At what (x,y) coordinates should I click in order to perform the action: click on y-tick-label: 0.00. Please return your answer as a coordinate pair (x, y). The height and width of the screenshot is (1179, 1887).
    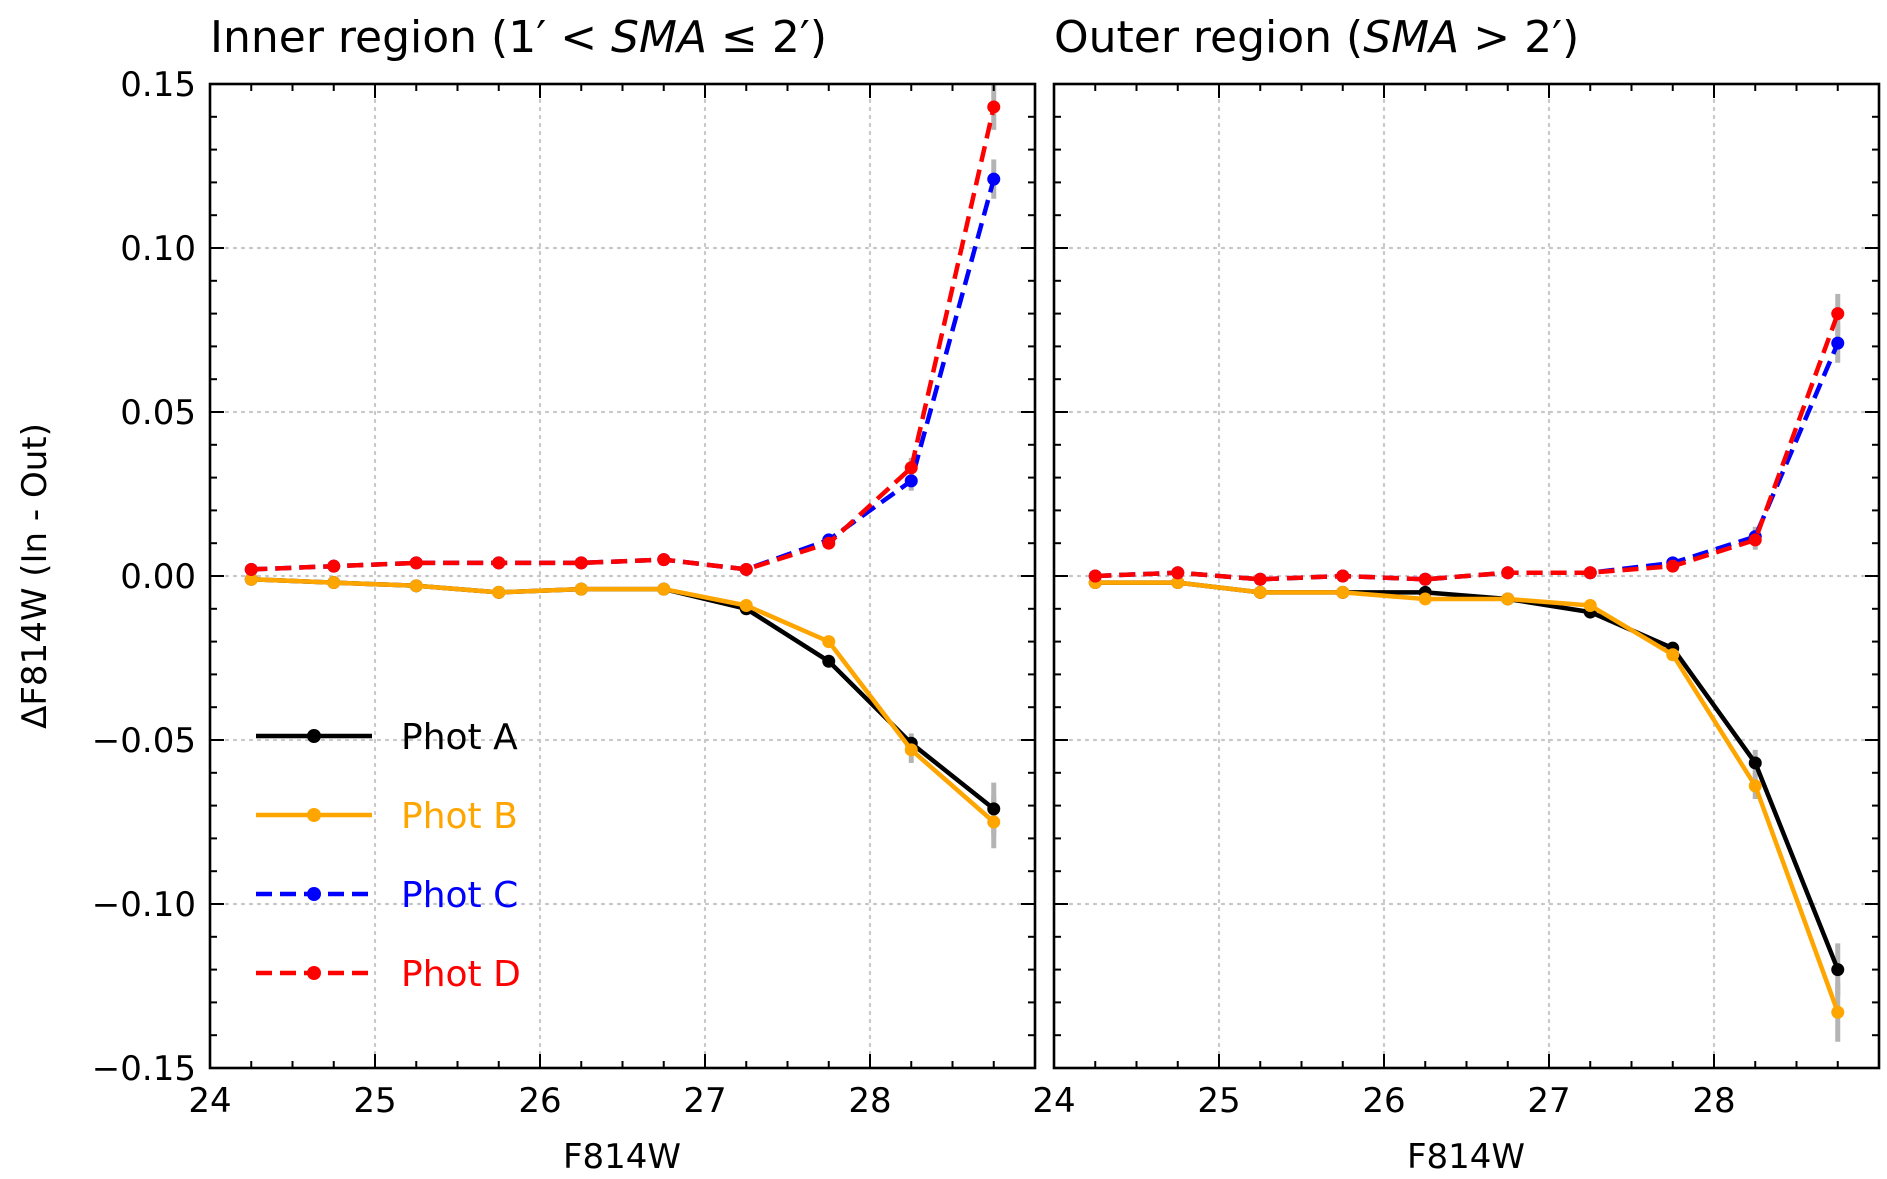
    Looking at the image, I should click on (158, 577).